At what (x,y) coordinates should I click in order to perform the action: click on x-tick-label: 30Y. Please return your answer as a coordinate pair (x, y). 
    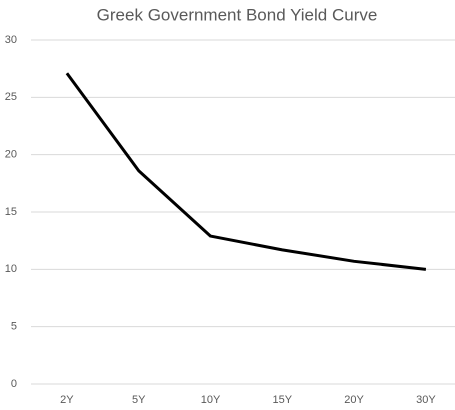
    Looking at the image, I should click on (426, 400).